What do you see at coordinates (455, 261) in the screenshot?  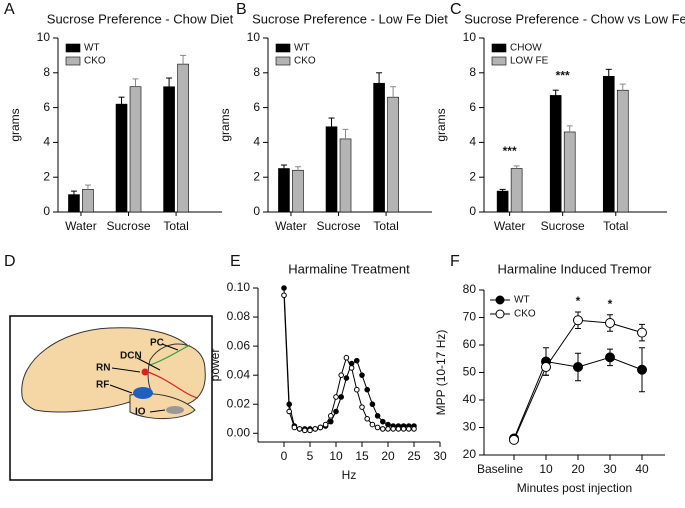 I see `panel-letter: F` at bounding box center [455, 261].